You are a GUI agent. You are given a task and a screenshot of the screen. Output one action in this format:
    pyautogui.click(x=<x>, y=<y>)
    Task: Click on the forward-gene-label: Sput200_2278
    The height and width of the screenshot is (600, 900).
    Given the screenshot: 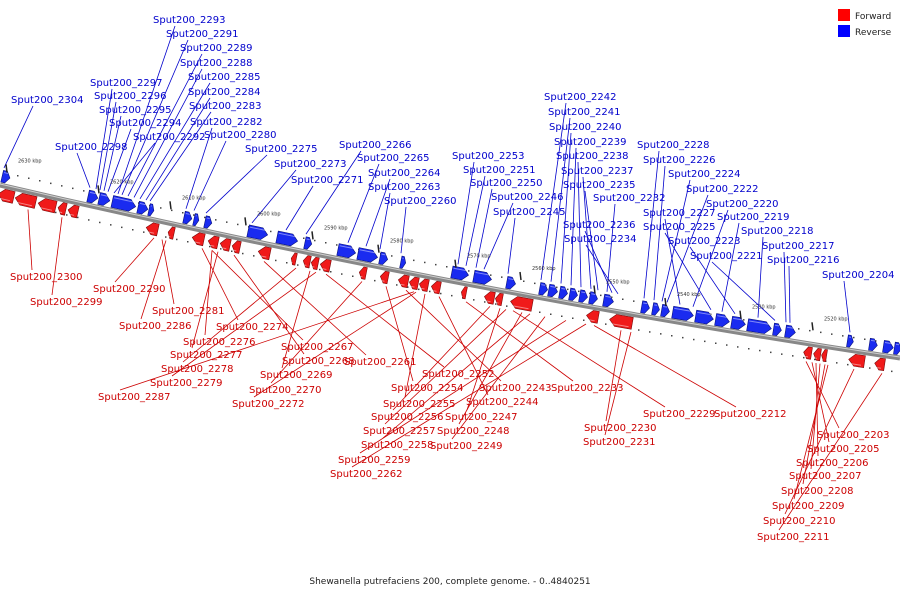 What is the action you would take?
    pyautogui.click(x=197, y=369)
    